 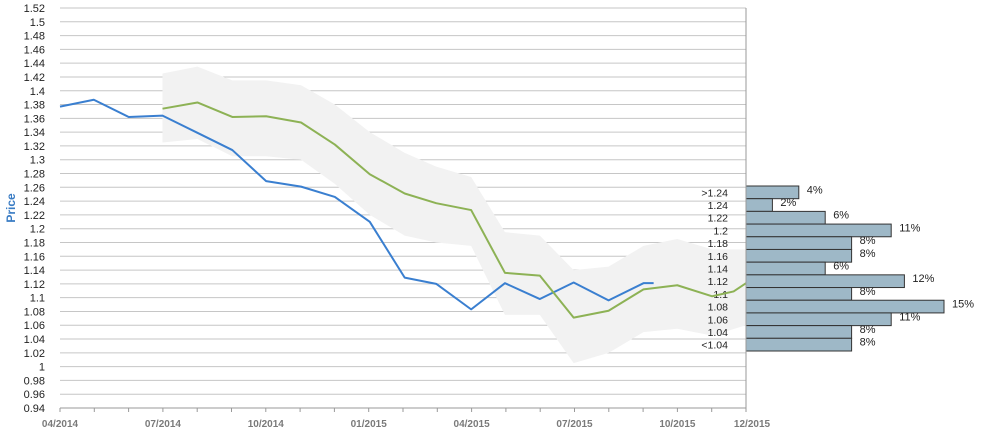 I want to click on y-tick-label: 1.12, so click(x=34, y=285).